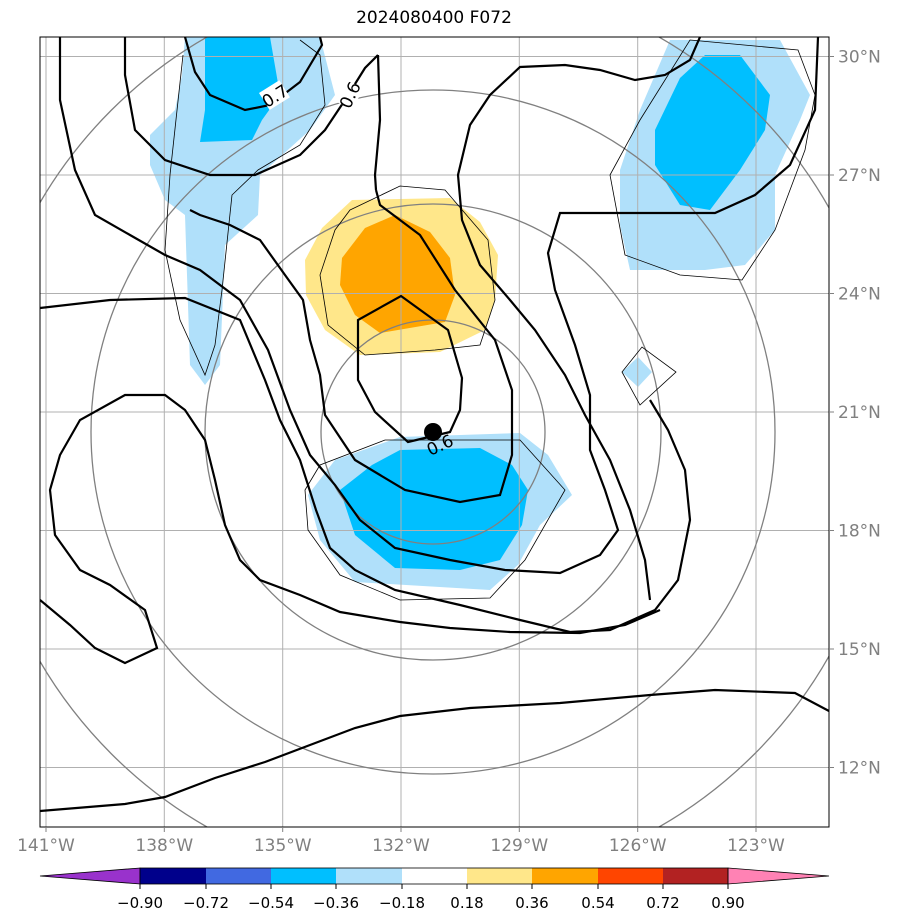 The height and width of the screenshot is (924, 900). Describe the element at coordinates (859, 295) in the screenshot. I see `lat-tick-label: 24°N` at that location.